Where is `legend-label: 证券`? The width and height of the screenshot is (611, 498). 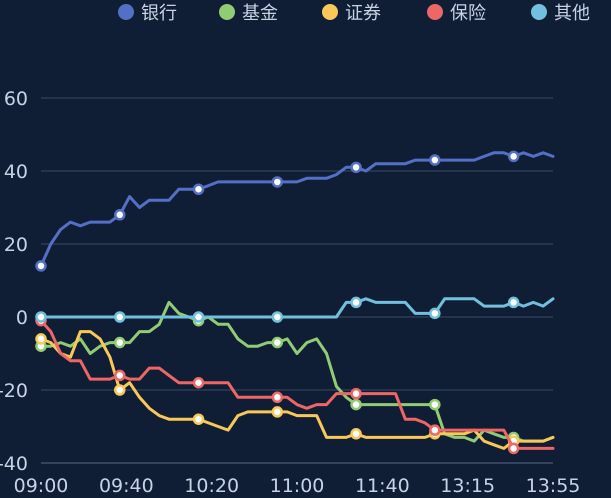 legend-label: 证券 is located at coordinates (363, 13).